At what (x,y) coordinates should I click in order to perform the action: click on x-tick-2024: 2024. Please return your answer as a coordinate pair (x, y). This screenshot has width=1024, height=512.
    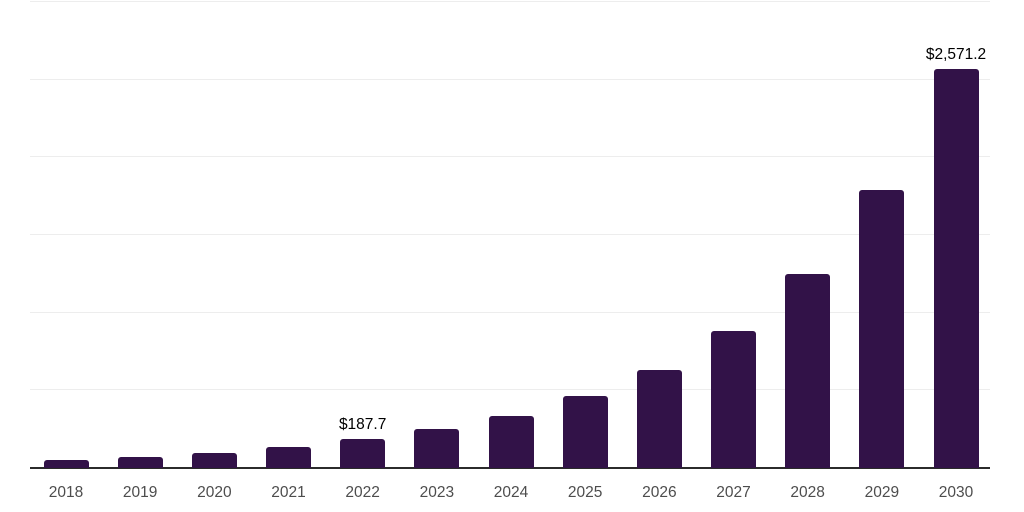
    Looking at the image, I should click on (511, 492).